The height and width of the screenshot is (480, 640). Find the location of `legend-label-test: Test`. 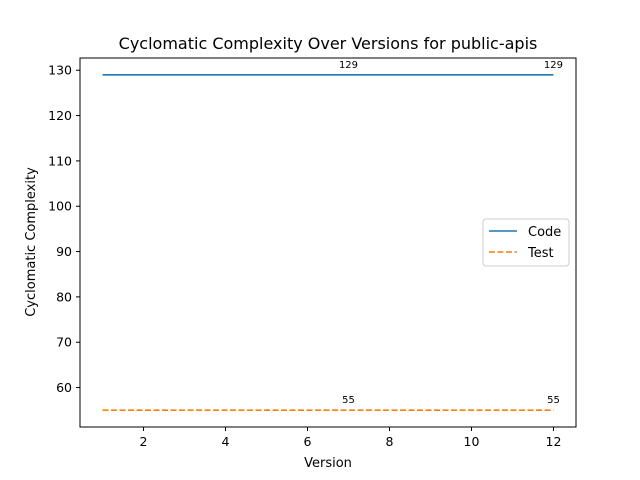

legend-label-test: Test is located at coordinates (540, 253).